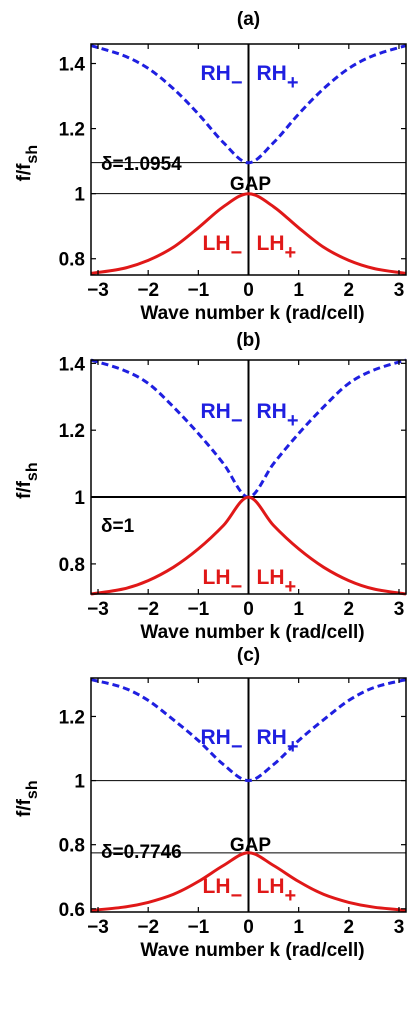 Image resolution: width=412 pixels, height=1030 pixels. Describe the element at coordinates (72, 910) in the screenshot. I see `y-tick-label: 0.6` at that location.